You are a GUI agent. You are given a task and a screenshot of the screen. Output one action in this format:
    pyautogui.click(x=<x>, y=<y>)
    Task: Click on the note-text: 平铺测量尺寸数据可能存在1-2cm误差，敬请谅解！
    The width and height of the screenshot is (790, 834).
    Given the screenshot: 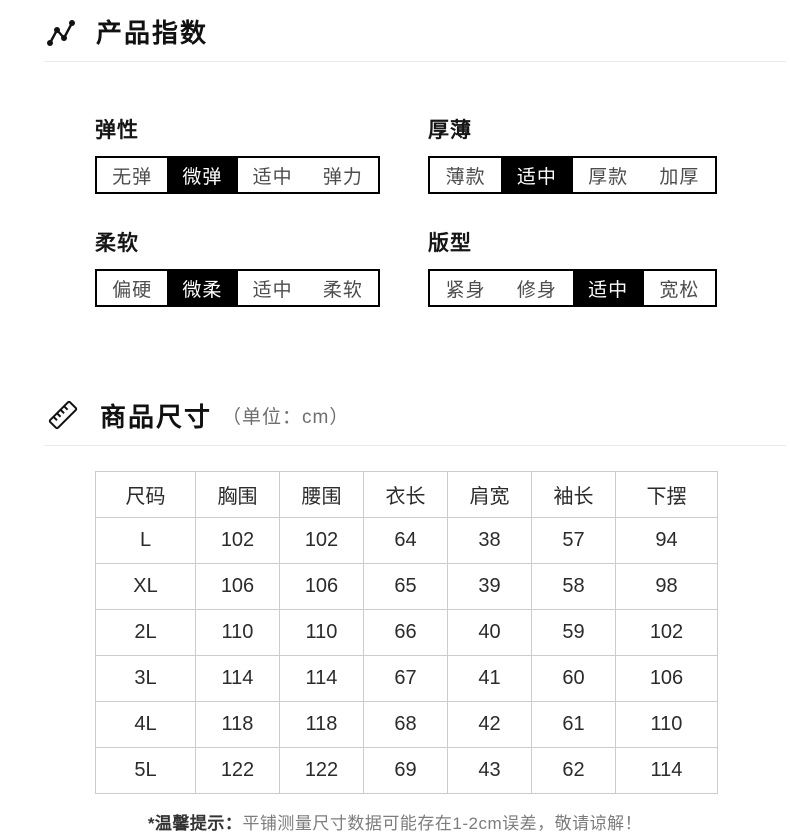 What is the action you would take?
    pyautogui.click(x=442, y=823)
    